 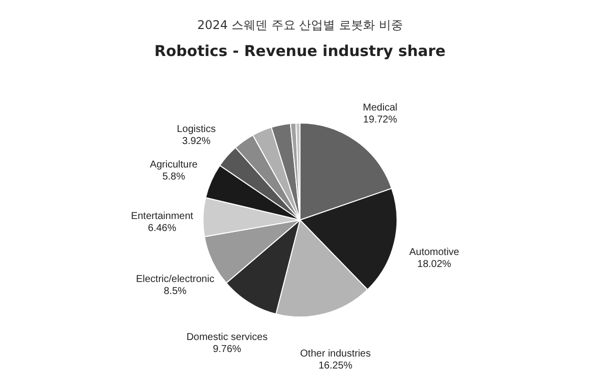 I want to click on slice-label: Agriculture, so click(x=174, y=164).